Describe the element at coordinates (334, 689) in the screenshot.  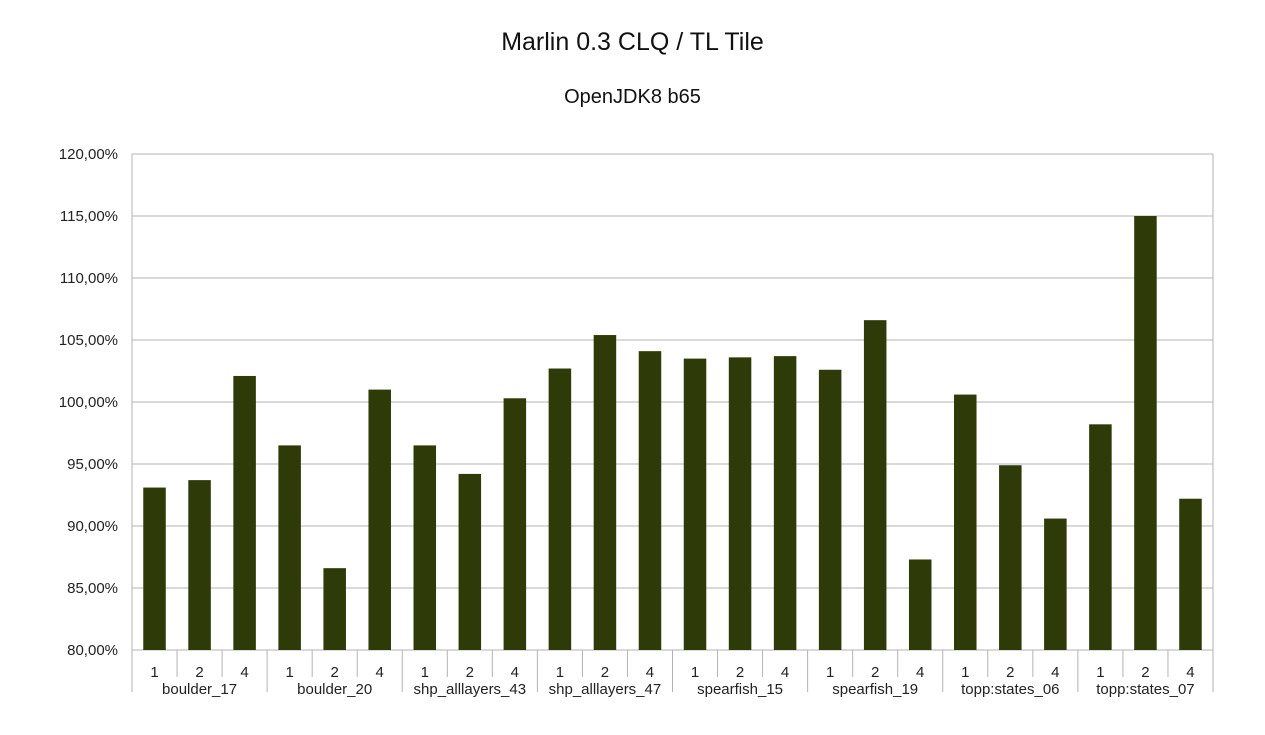
I see `group-label: boulder_20` at that location.